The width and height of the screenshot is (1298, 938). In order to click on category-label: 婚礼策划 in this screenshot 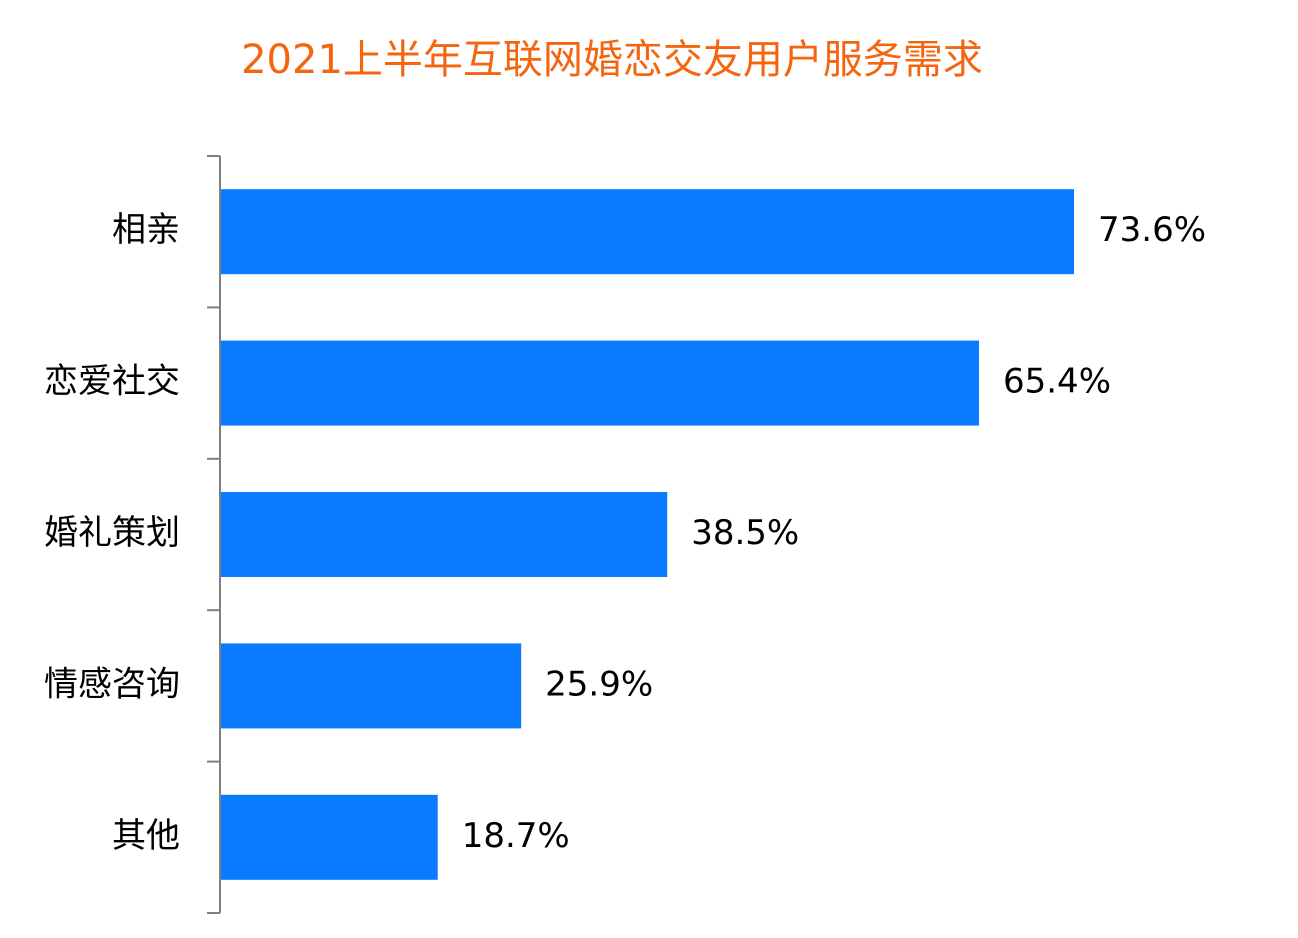, I will do `click(112, 533)`.